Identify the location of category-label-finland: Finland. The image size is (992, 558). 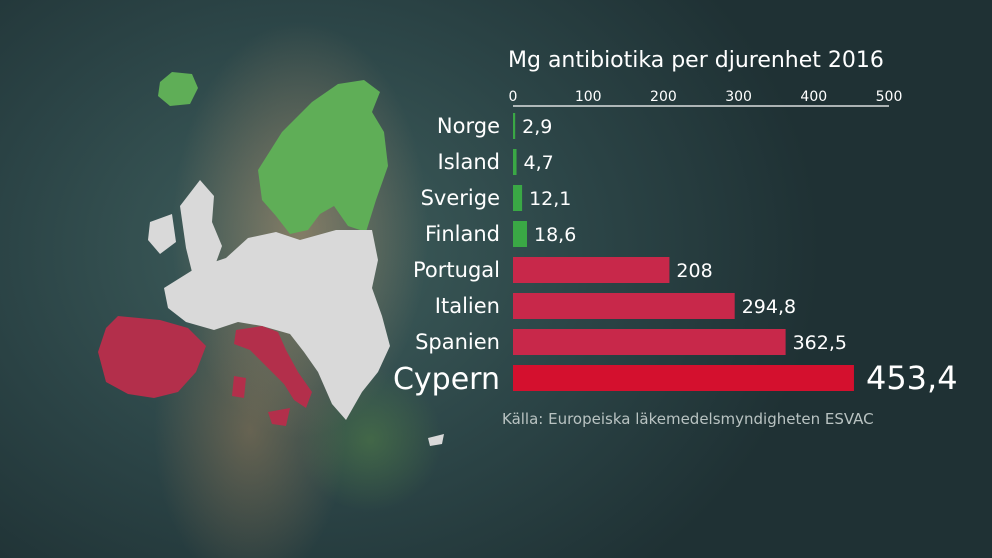
(462, 234).